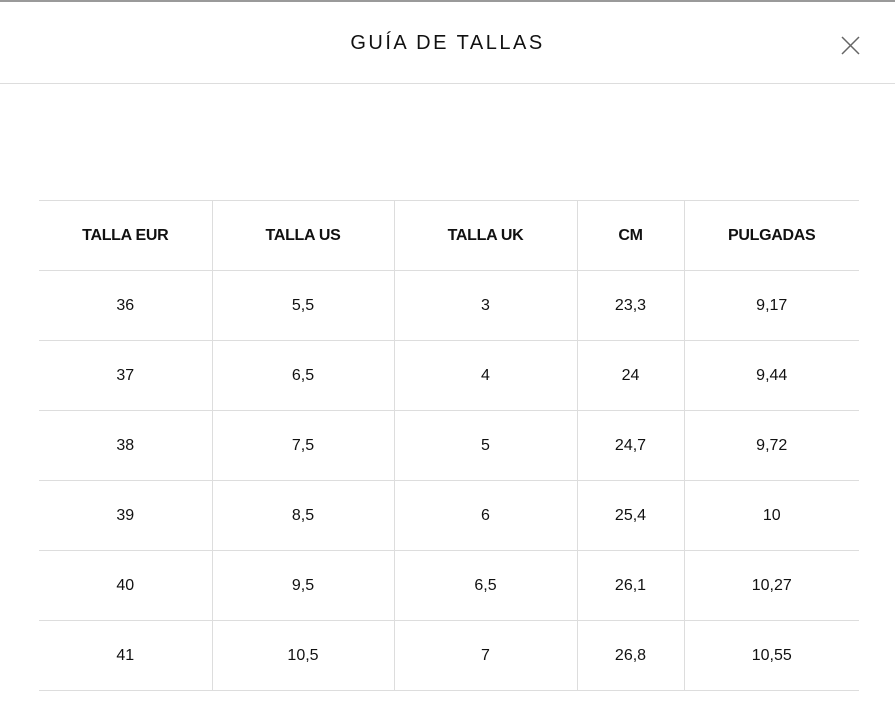  I want to click on table-cell: 10,5, so click(302, 655).